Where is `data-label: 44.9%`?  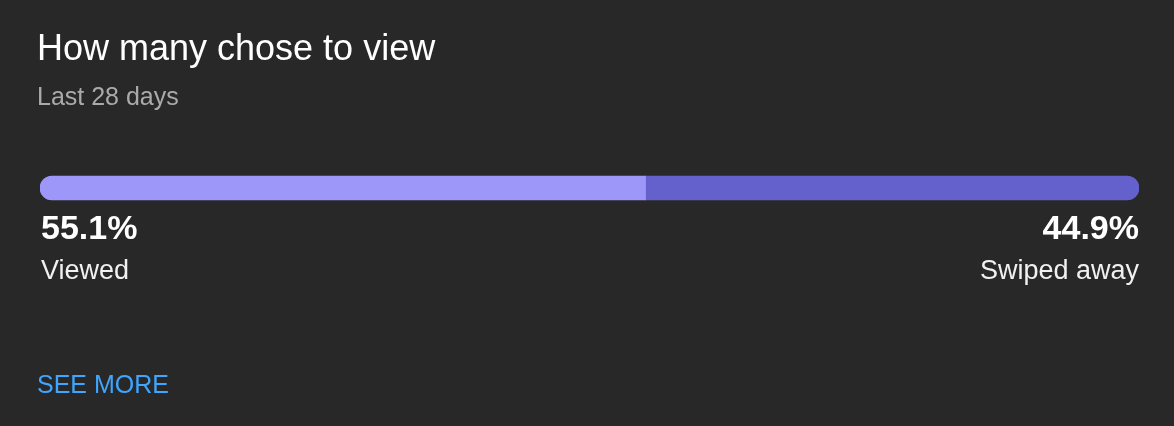
data-label: 44.9% is located at coordinates (1090, 227).